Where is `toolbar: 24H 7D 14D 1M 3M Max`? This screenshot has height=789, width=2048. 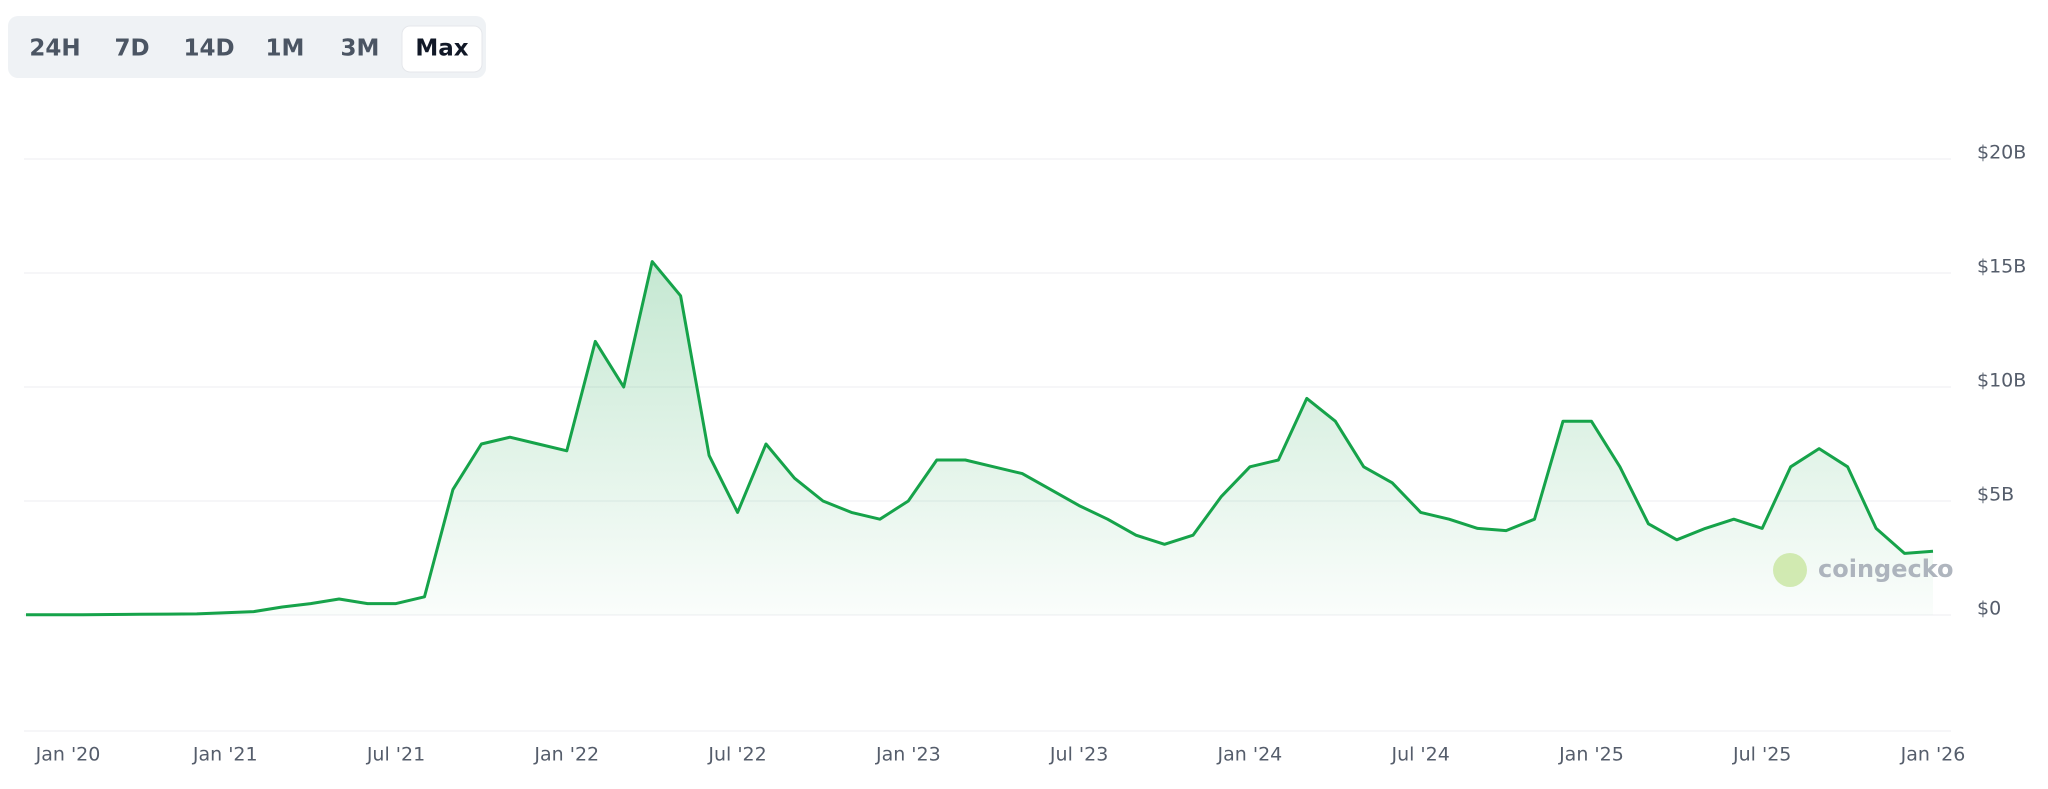 toolbar: 24H 7D 14D 1M 3M Max is located at coordinates (256, 49).